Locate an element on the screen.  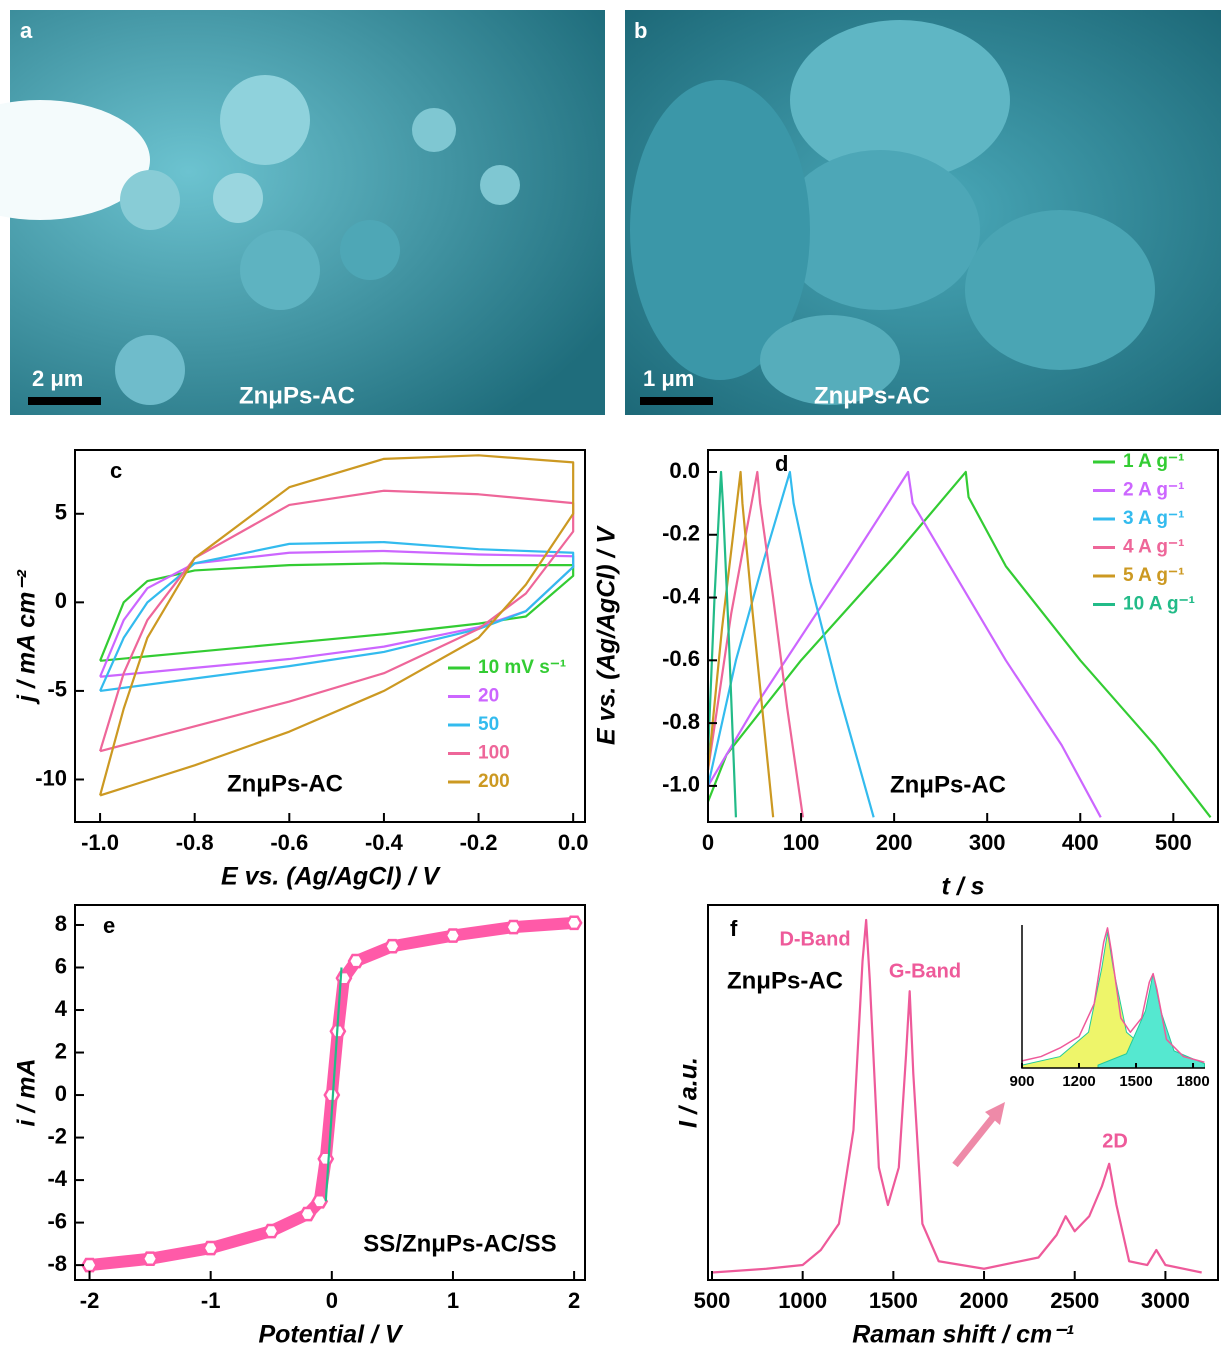
legend-label: 200 is located at coordinates (494, 781).